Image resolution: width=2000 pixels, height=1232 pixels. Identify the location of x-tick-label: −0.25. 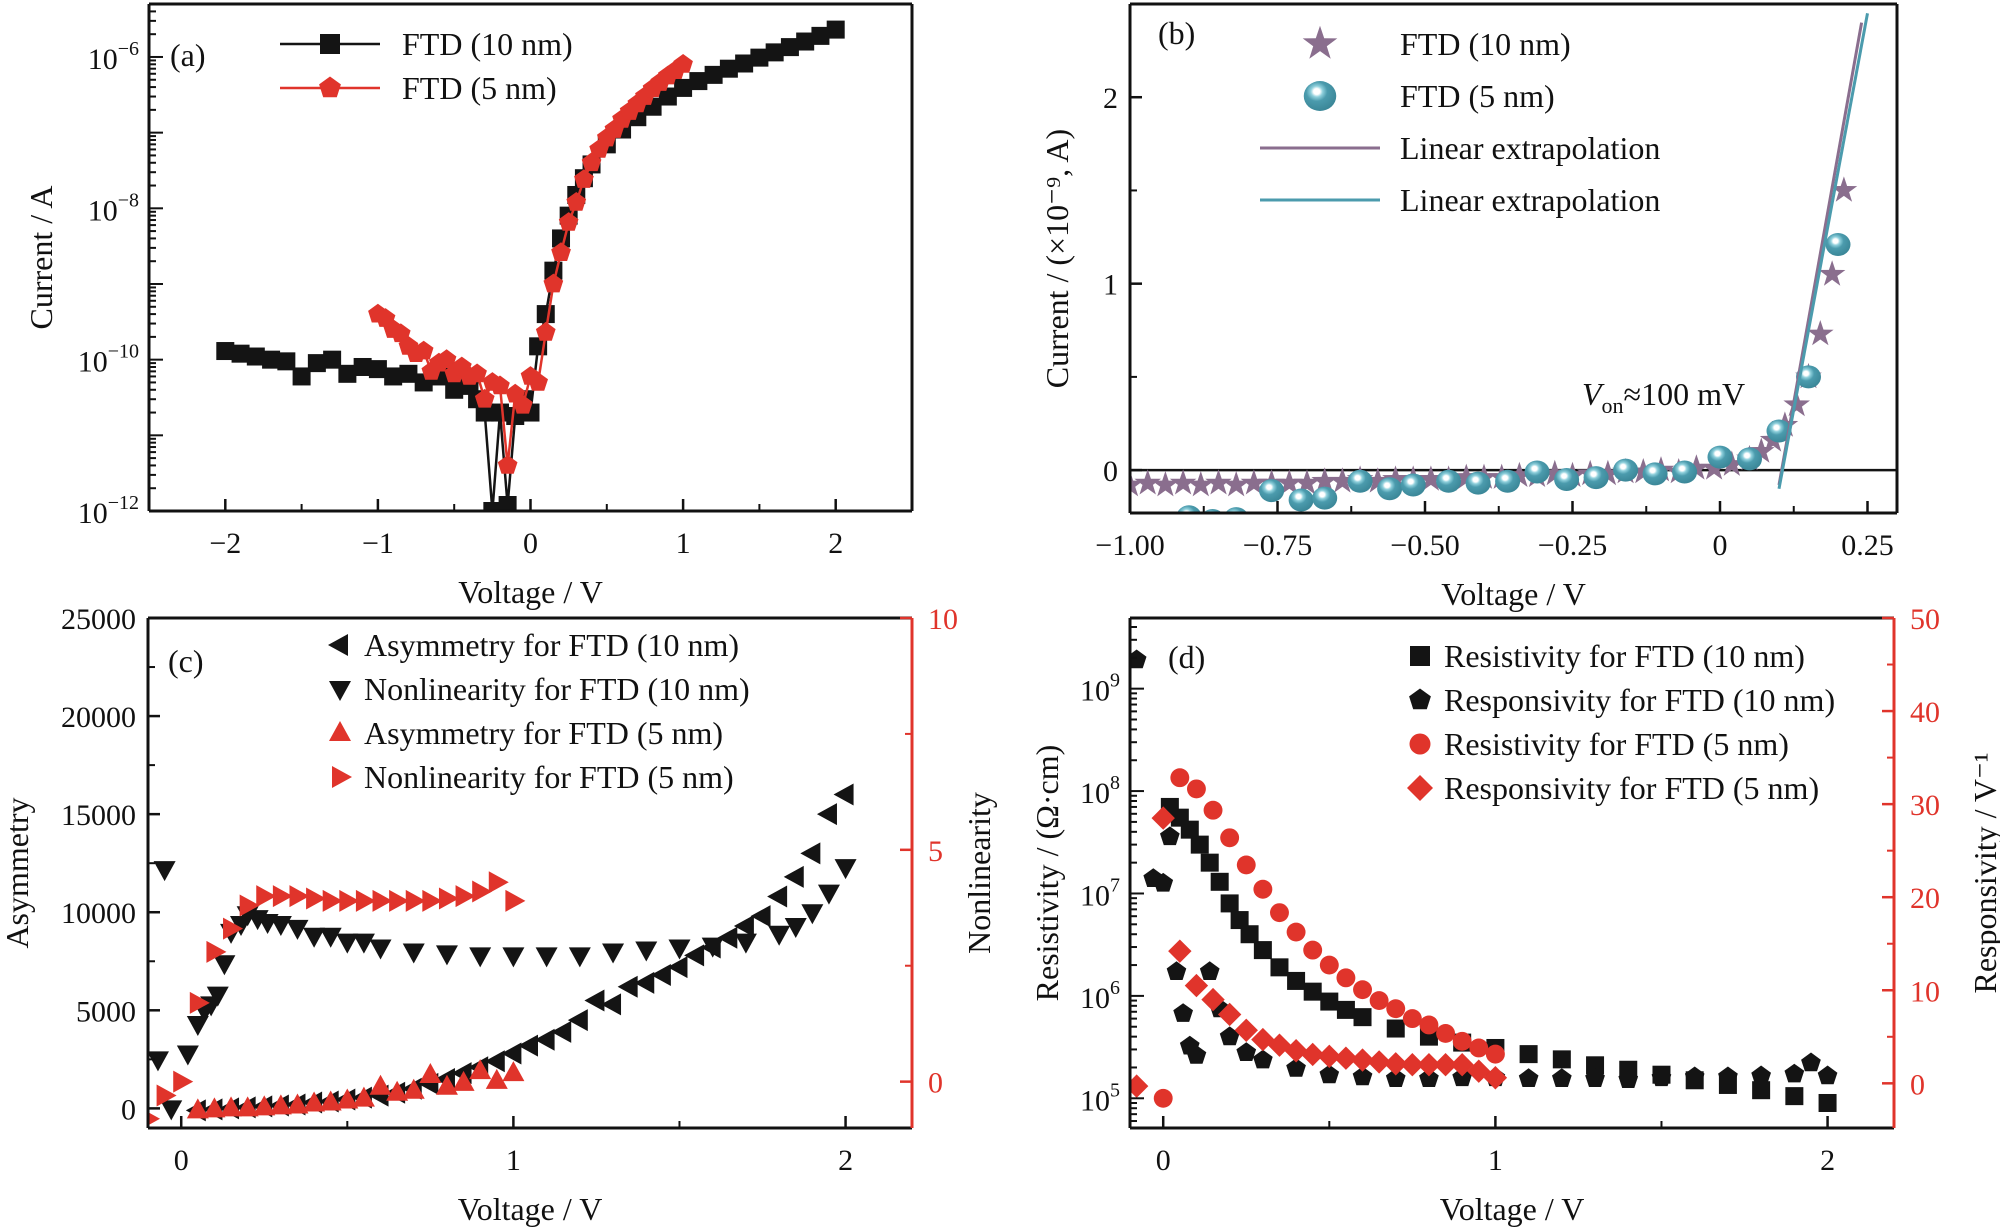
(1572, 545).